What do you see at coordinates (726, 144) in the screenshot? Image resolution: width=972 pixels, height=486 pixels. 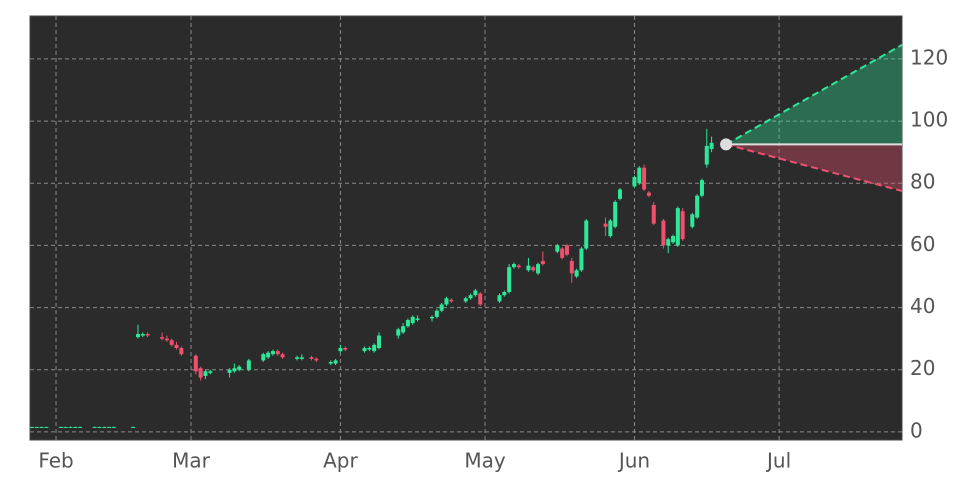 I see `forecast-start-dot` at bounding box center [726, 144].